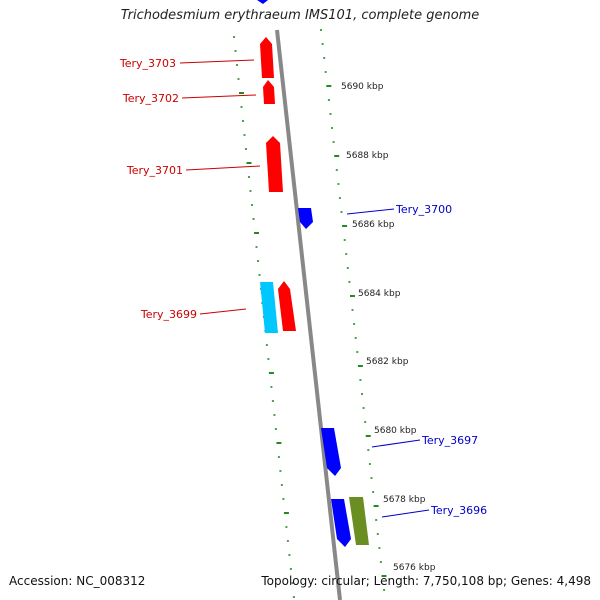 Image resolution: width=600 pixels, height=600 pixels. What do you see at coordinates (168, 314) in the screenshot?
I see `label-tery-3699: Tery_3699` at bounding box center [168, 314].